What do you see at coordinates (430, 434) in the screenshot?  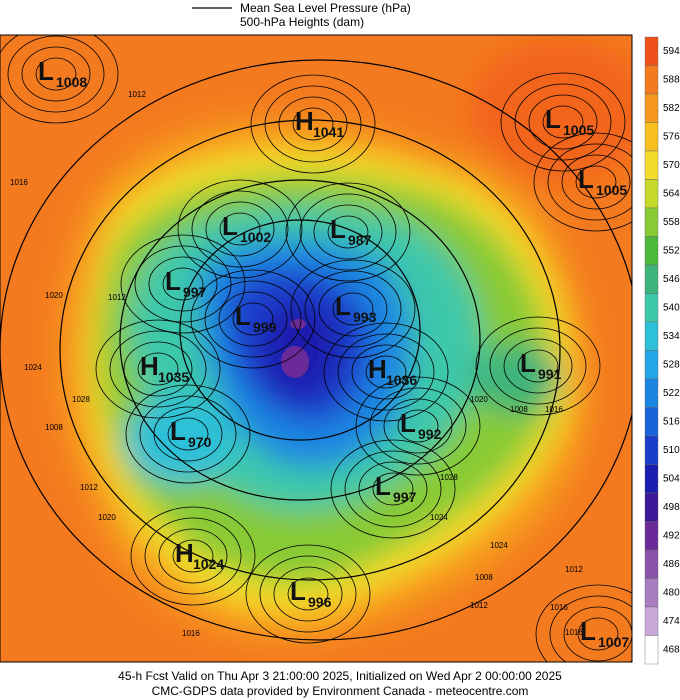 I see `pressure-center-value: 992` at bounding box center [430, 434].